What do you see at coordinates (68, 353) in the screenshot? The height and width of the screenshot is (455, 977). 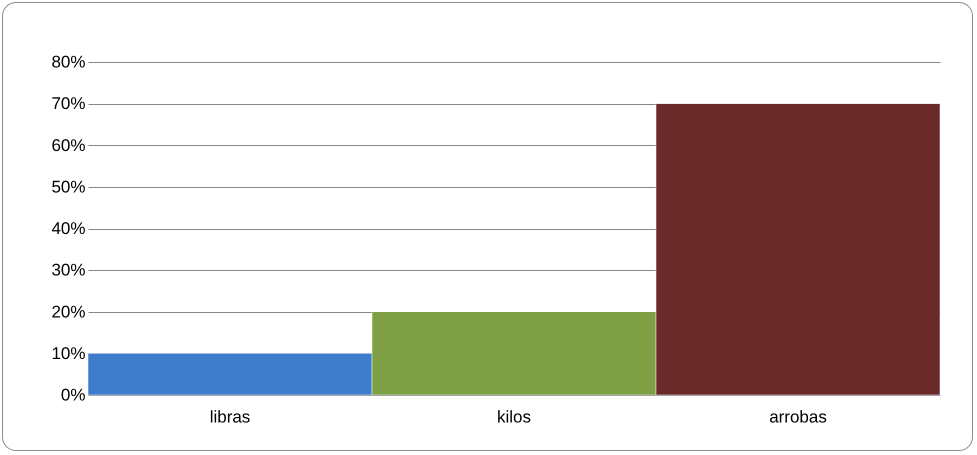 I see `y-tick-label: 10%` at bounding box center [68, 353].